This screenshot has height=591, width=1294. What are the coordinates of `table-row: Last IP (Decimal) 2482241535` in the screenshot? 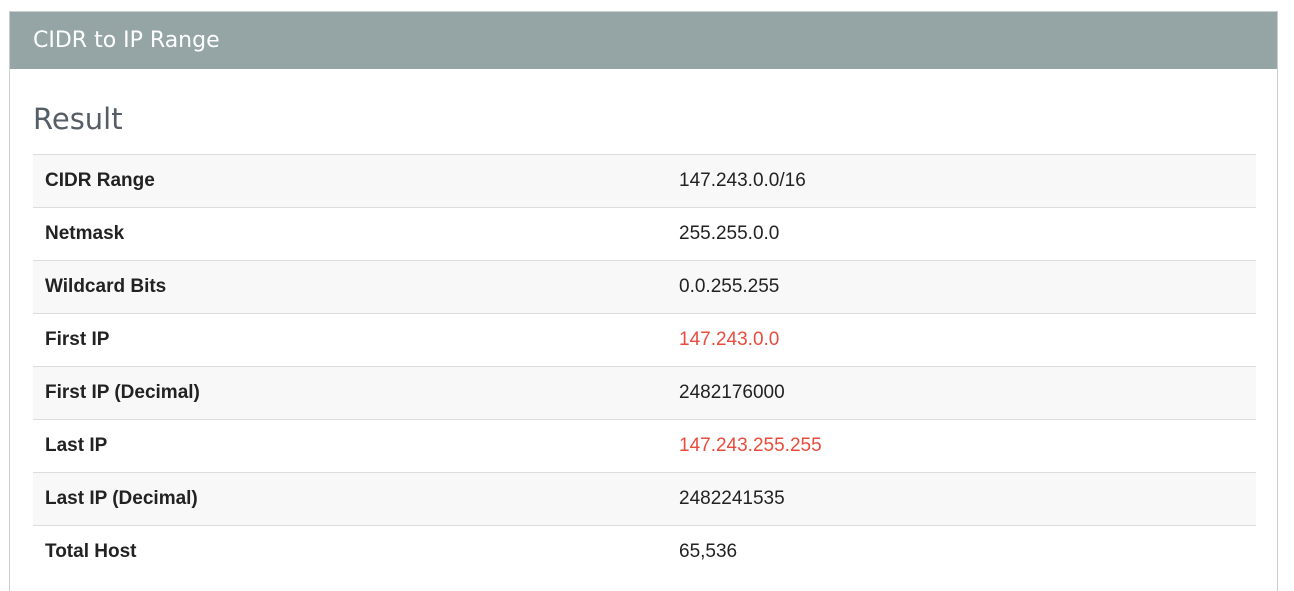 It's located at (644, 499).